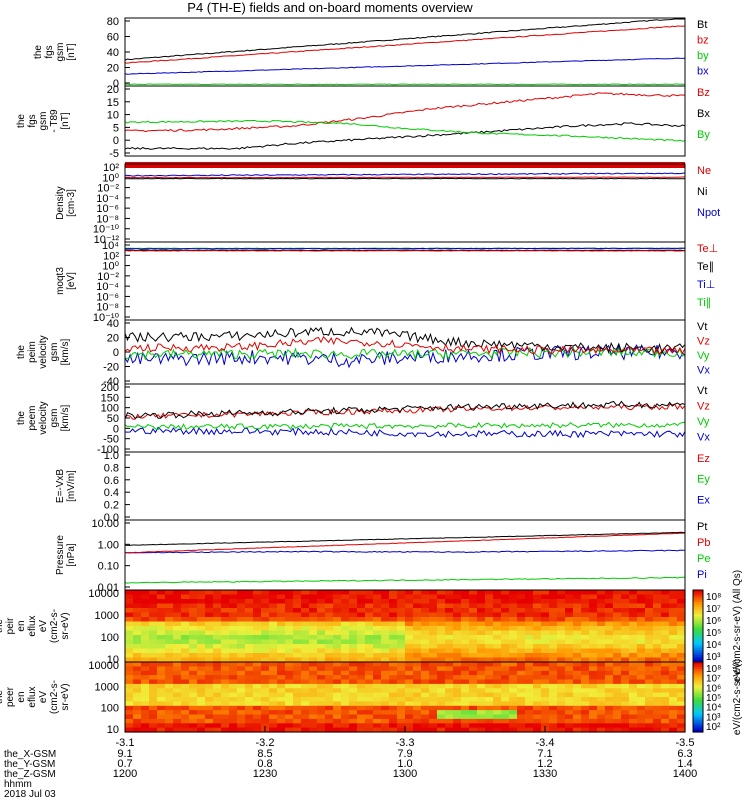  I want to click on y-tick-label: 100, so click(110, 709).